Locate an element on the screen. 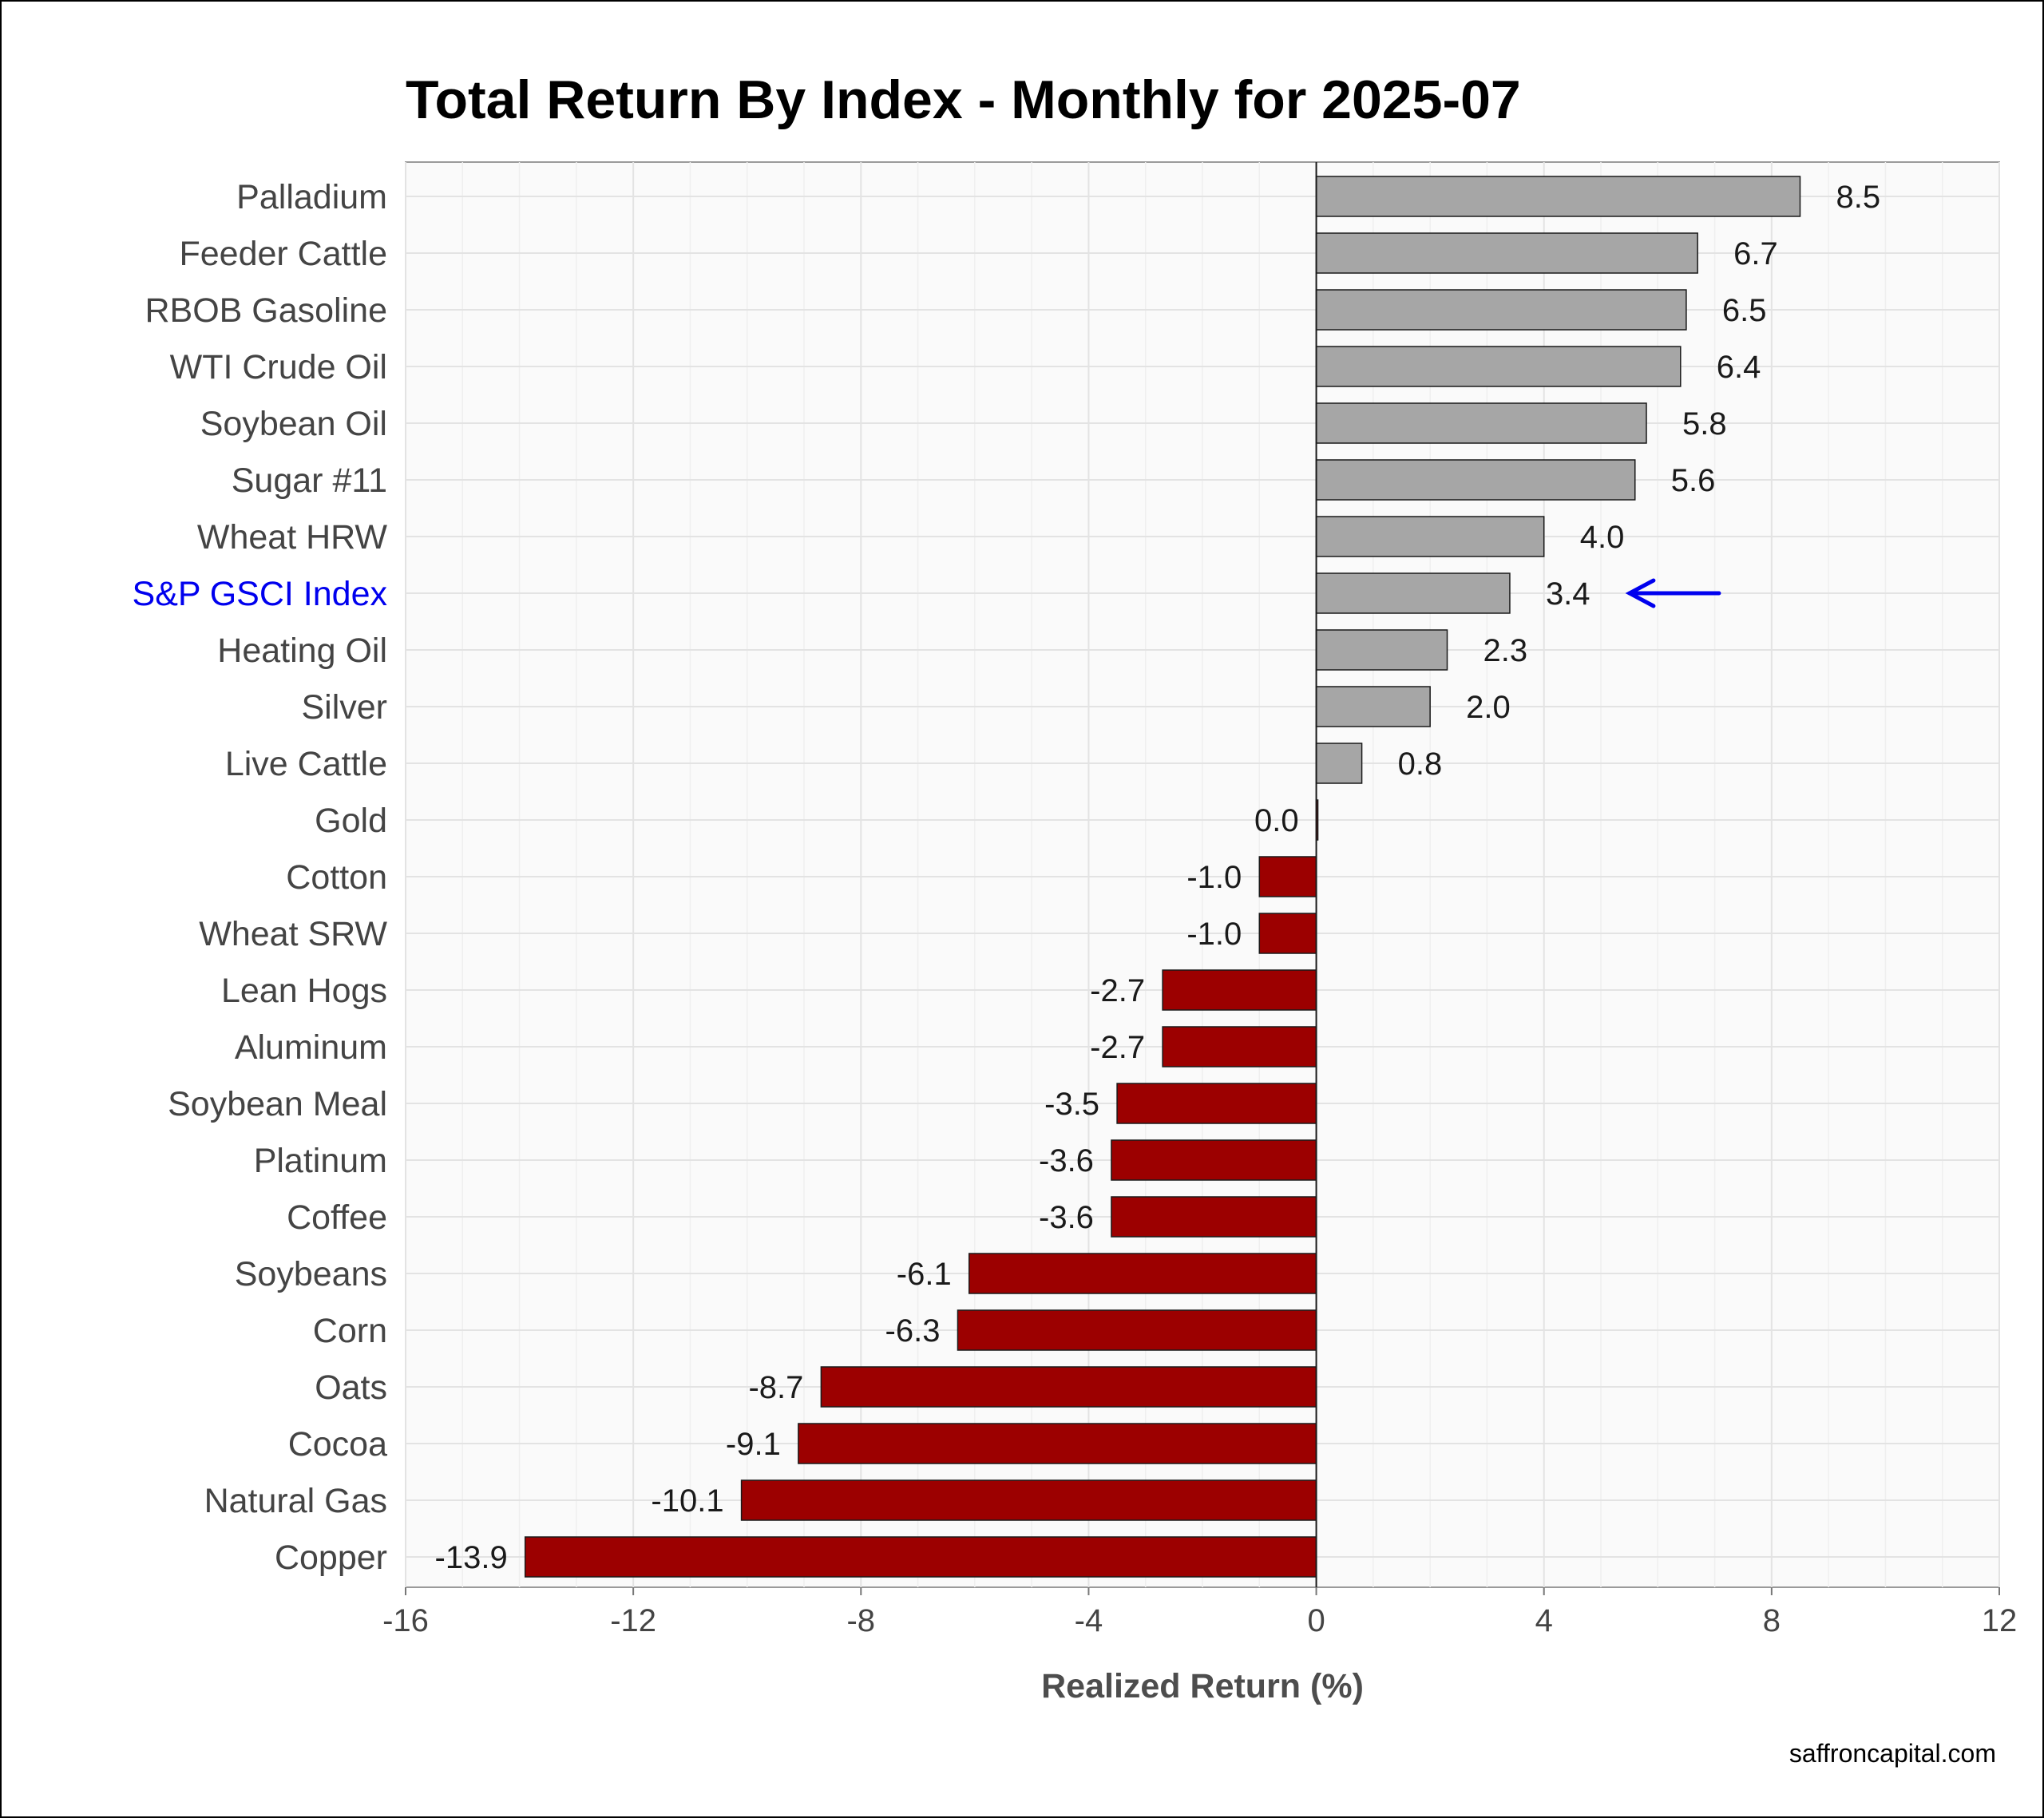 This screenshot has height=1818, width=2044. value-label-heating-oil: 2.3 is located at coordinates (1505, 651).